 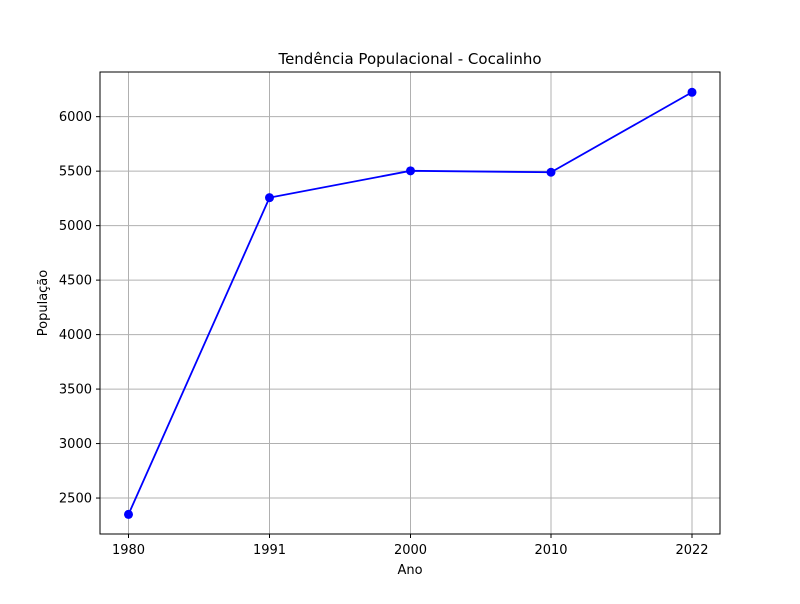 What do you see at coordinates (75, 117) in the screenshot?
I see `y-tick-label: 6000` at bounding box center [75, 117].